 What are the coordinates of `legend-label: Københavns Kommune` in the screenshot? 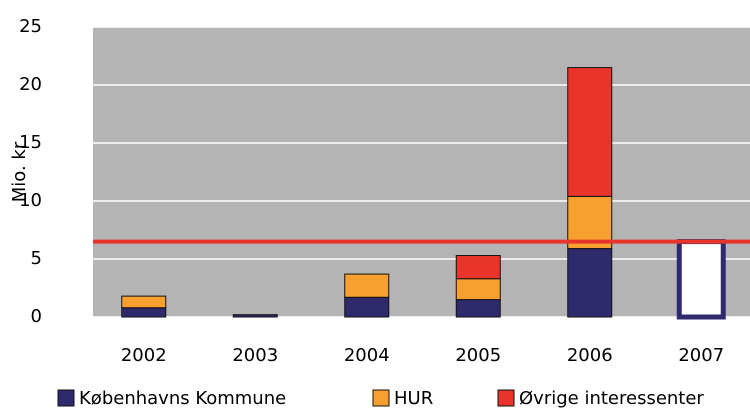 It's located at (182, 398).